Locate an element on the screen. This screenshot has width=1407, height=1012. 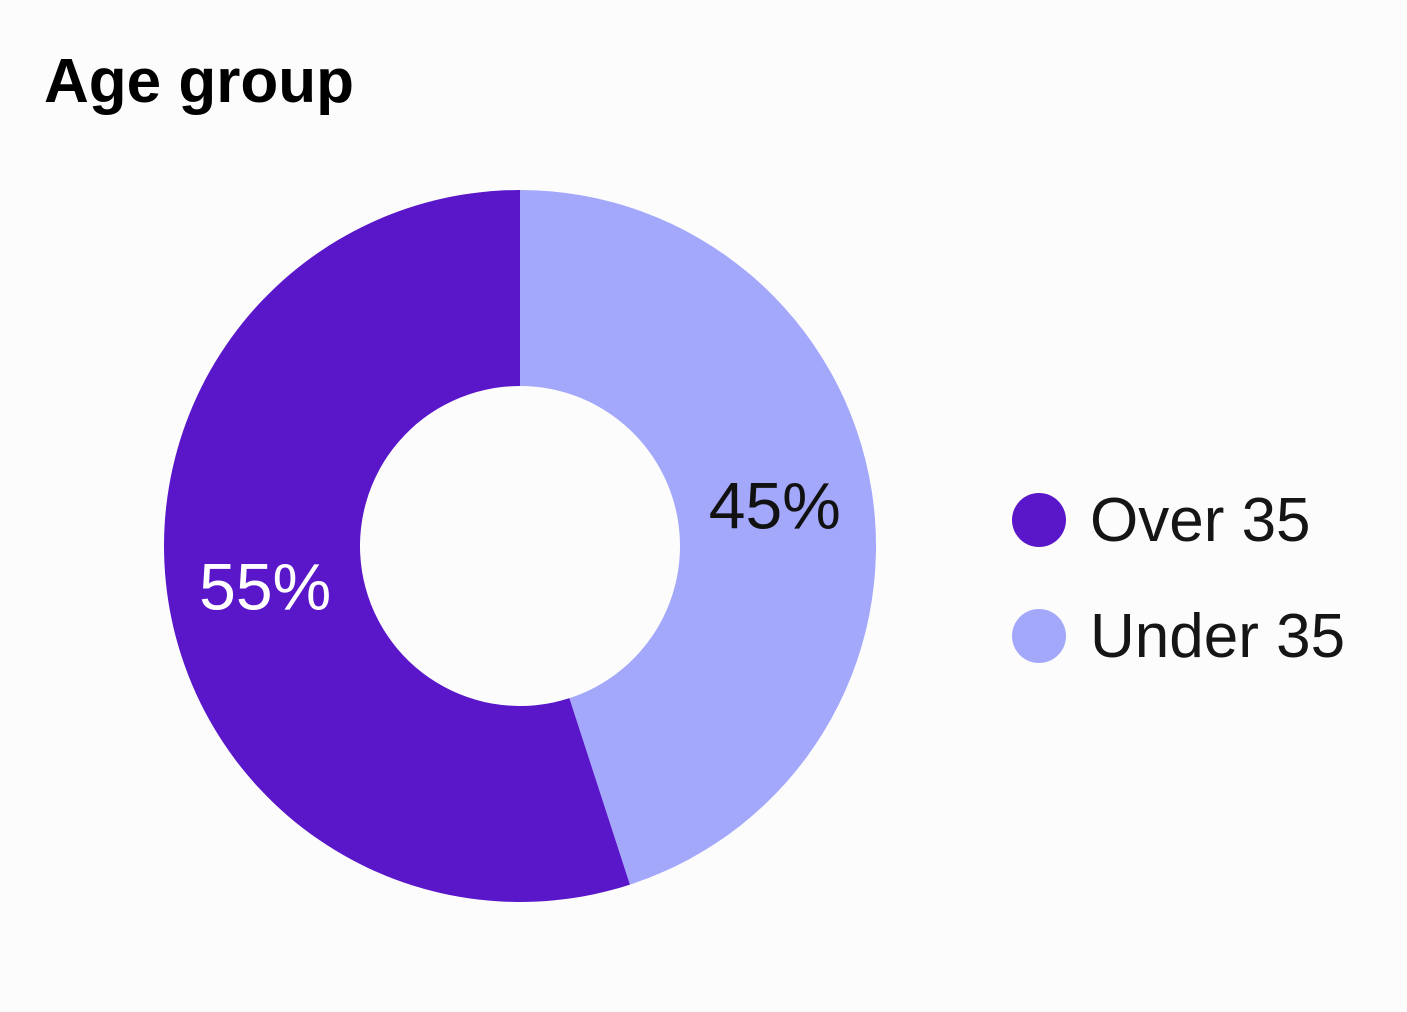
legend: Over 35 Under 35 is located at coordinates (1178, 578).